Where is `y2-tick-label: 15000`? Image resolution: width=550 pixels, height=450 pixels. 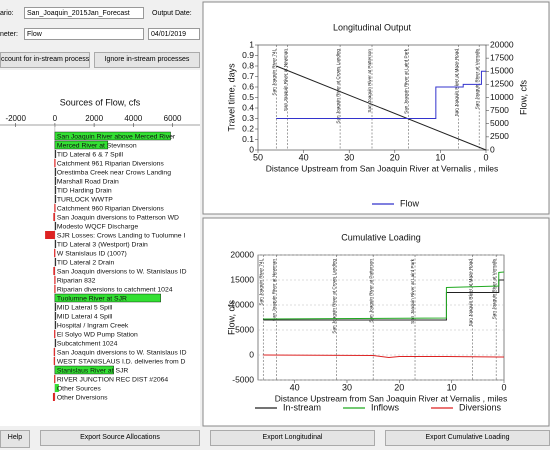 y2-tick-label: 15000 is located at coordinates (502, 71).